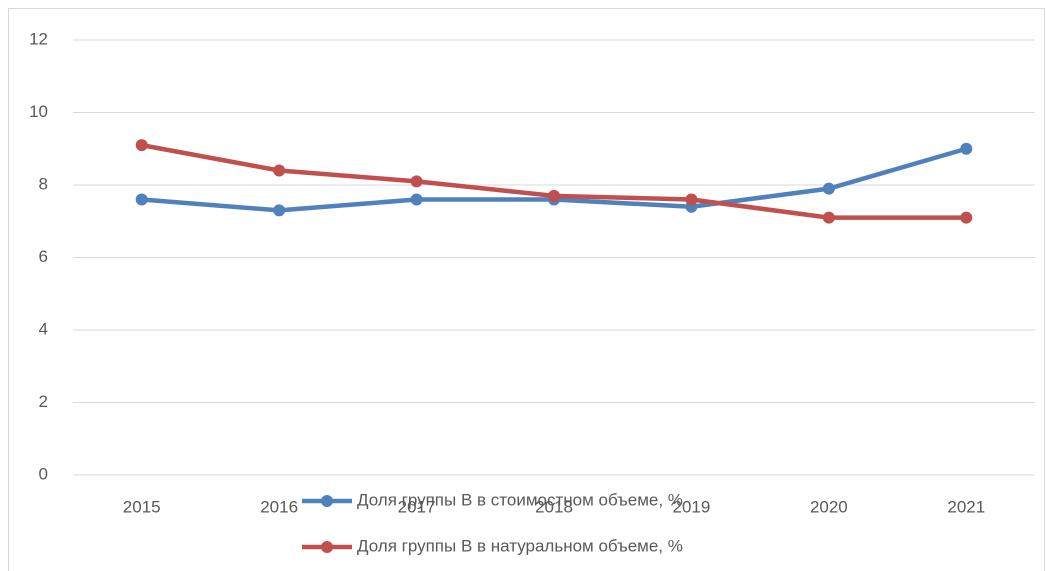  What do you see at coordinates (43, 401) in the screenshot?
I see `y-tick-label: 2` at bounding box center [43, 401].